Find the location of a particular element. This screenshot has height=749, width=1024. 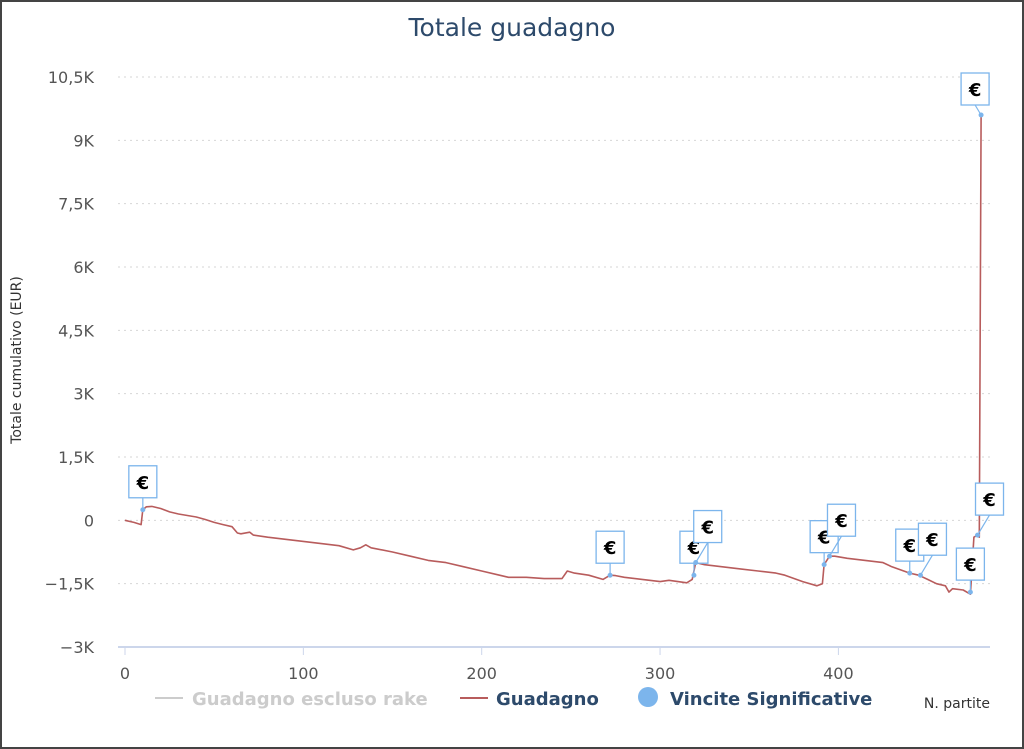

legend-item-guadagno: Guadagno is located at coordinates (529, 699).